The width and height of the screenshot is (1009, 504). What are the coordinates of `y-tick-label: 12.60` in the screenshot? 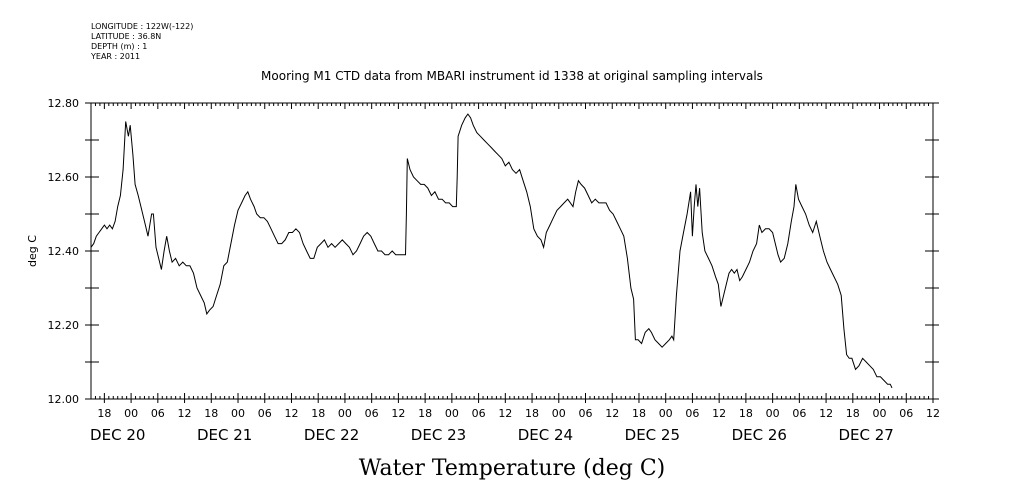 It's located at (64, 177).